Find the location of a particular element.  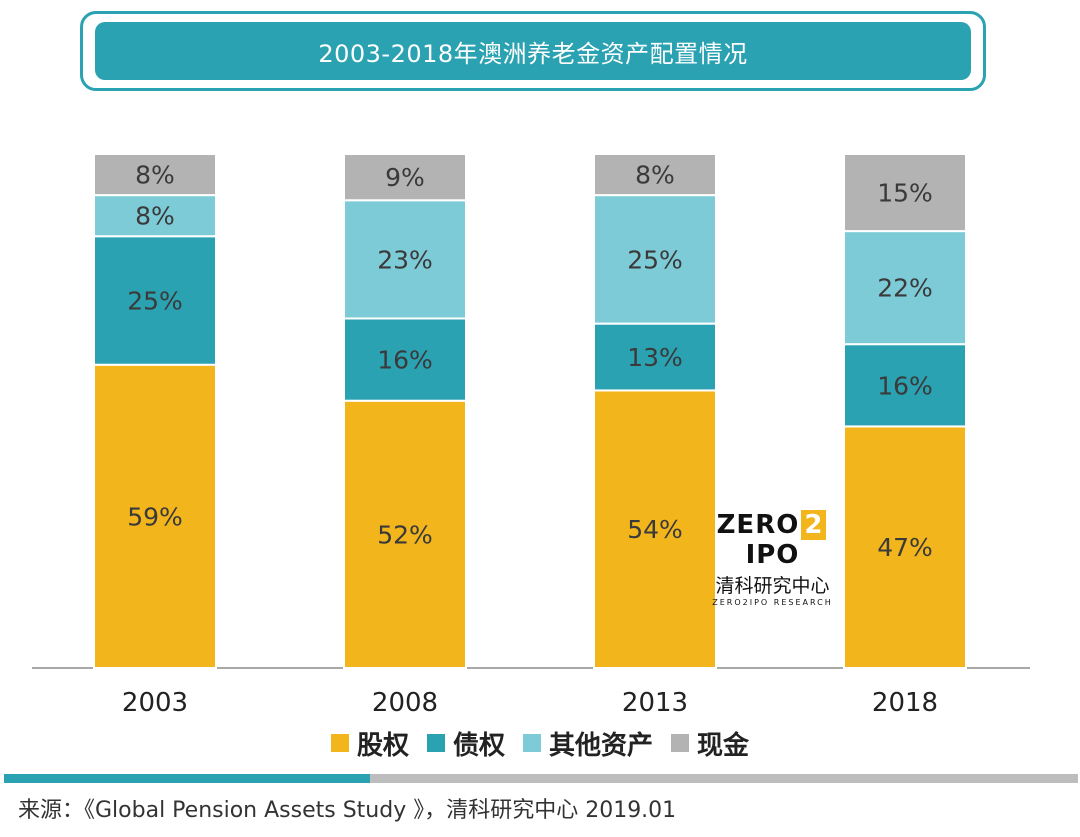

x-tick-label-2003: 2003 is located at coordinates (155, 703).